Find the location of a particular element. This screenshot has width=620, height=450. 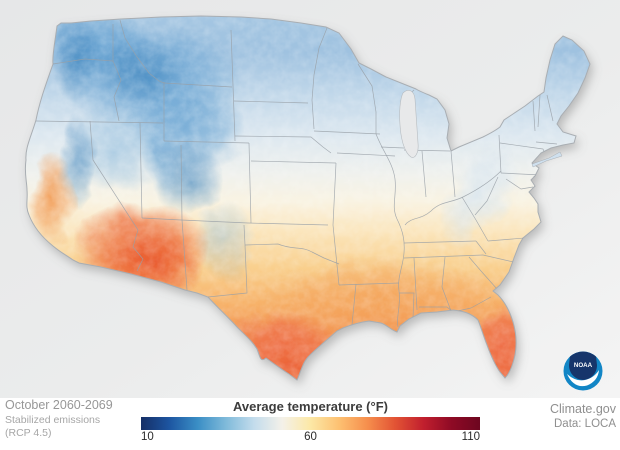

tick-max: 110 is located at coordinates (470, 437).